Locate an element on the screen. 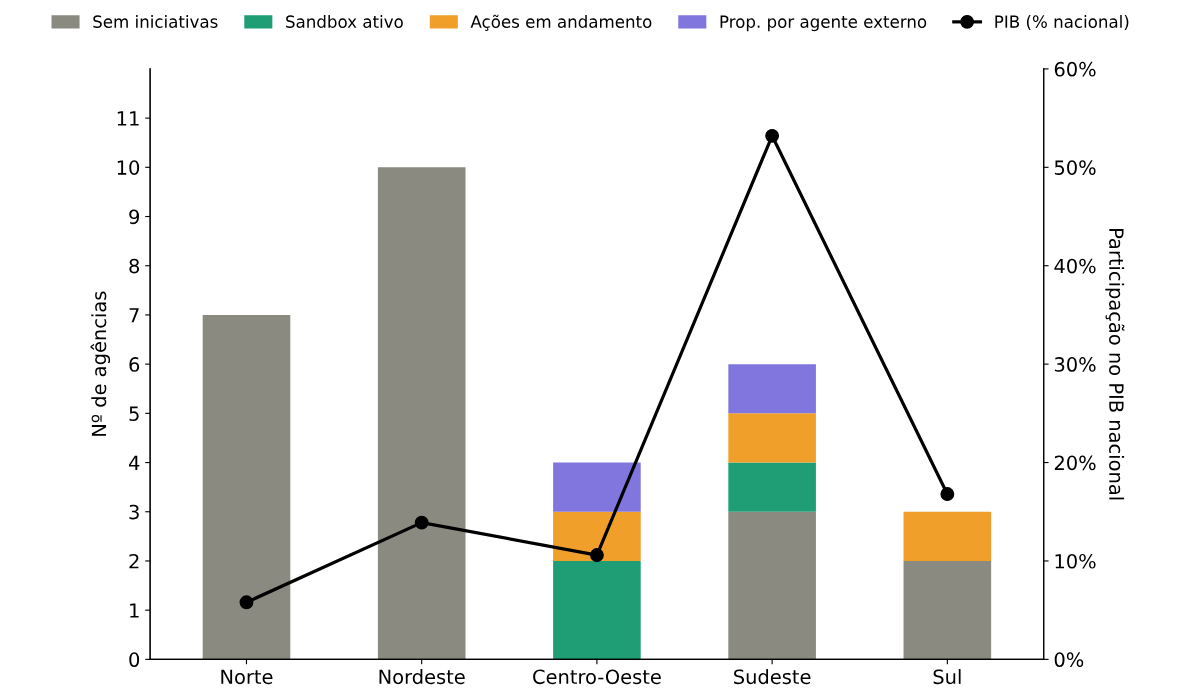 The width and height of the screenshot is (1182, 689). y-tick-label: 11 is located at coordinates (128, 118).